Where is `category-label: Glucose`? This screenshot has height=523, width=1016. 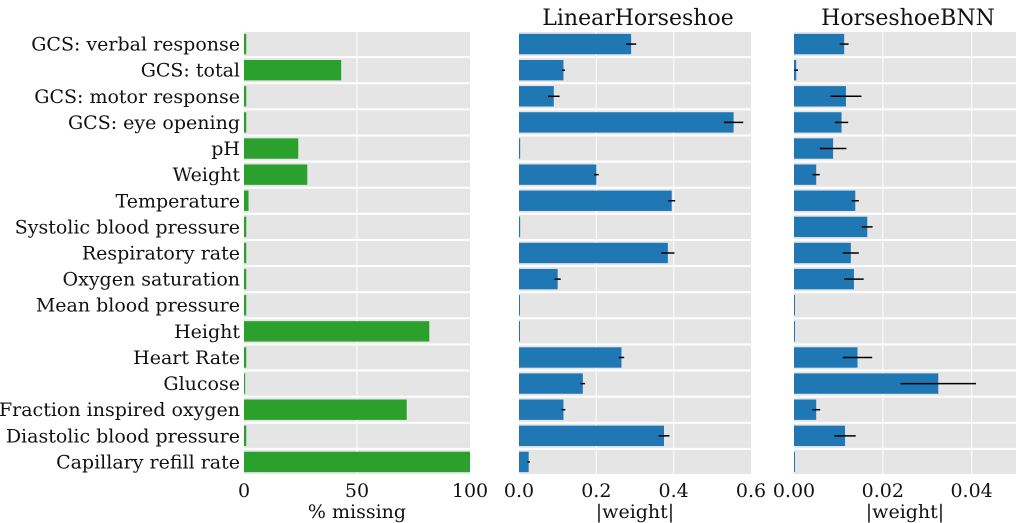
category-label: Glucose is located at coordinates (201, 384).